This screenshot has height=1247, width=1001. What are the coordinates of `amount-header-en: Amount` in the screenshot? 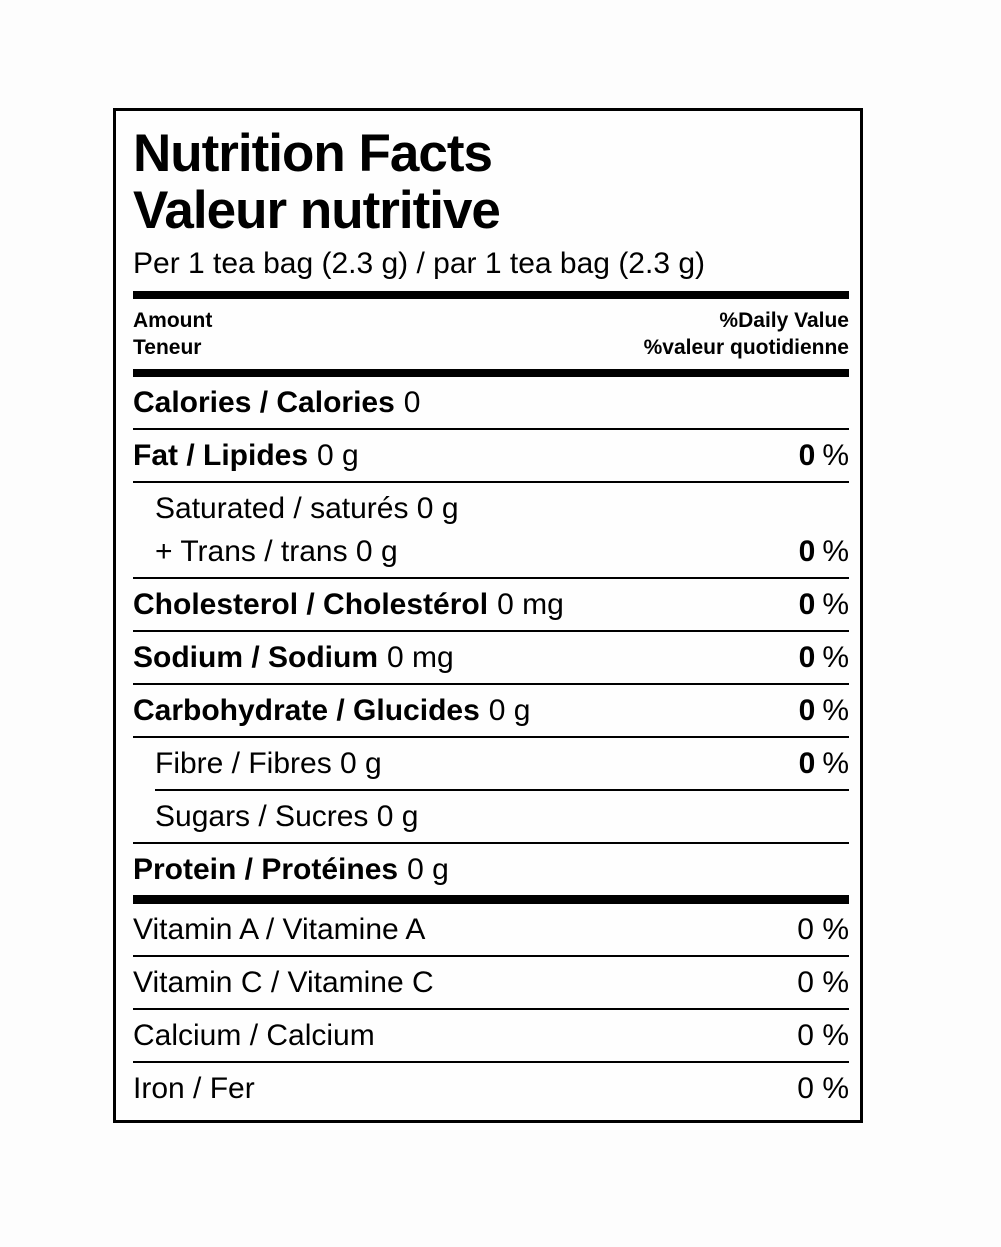 It's located at (173, 320).